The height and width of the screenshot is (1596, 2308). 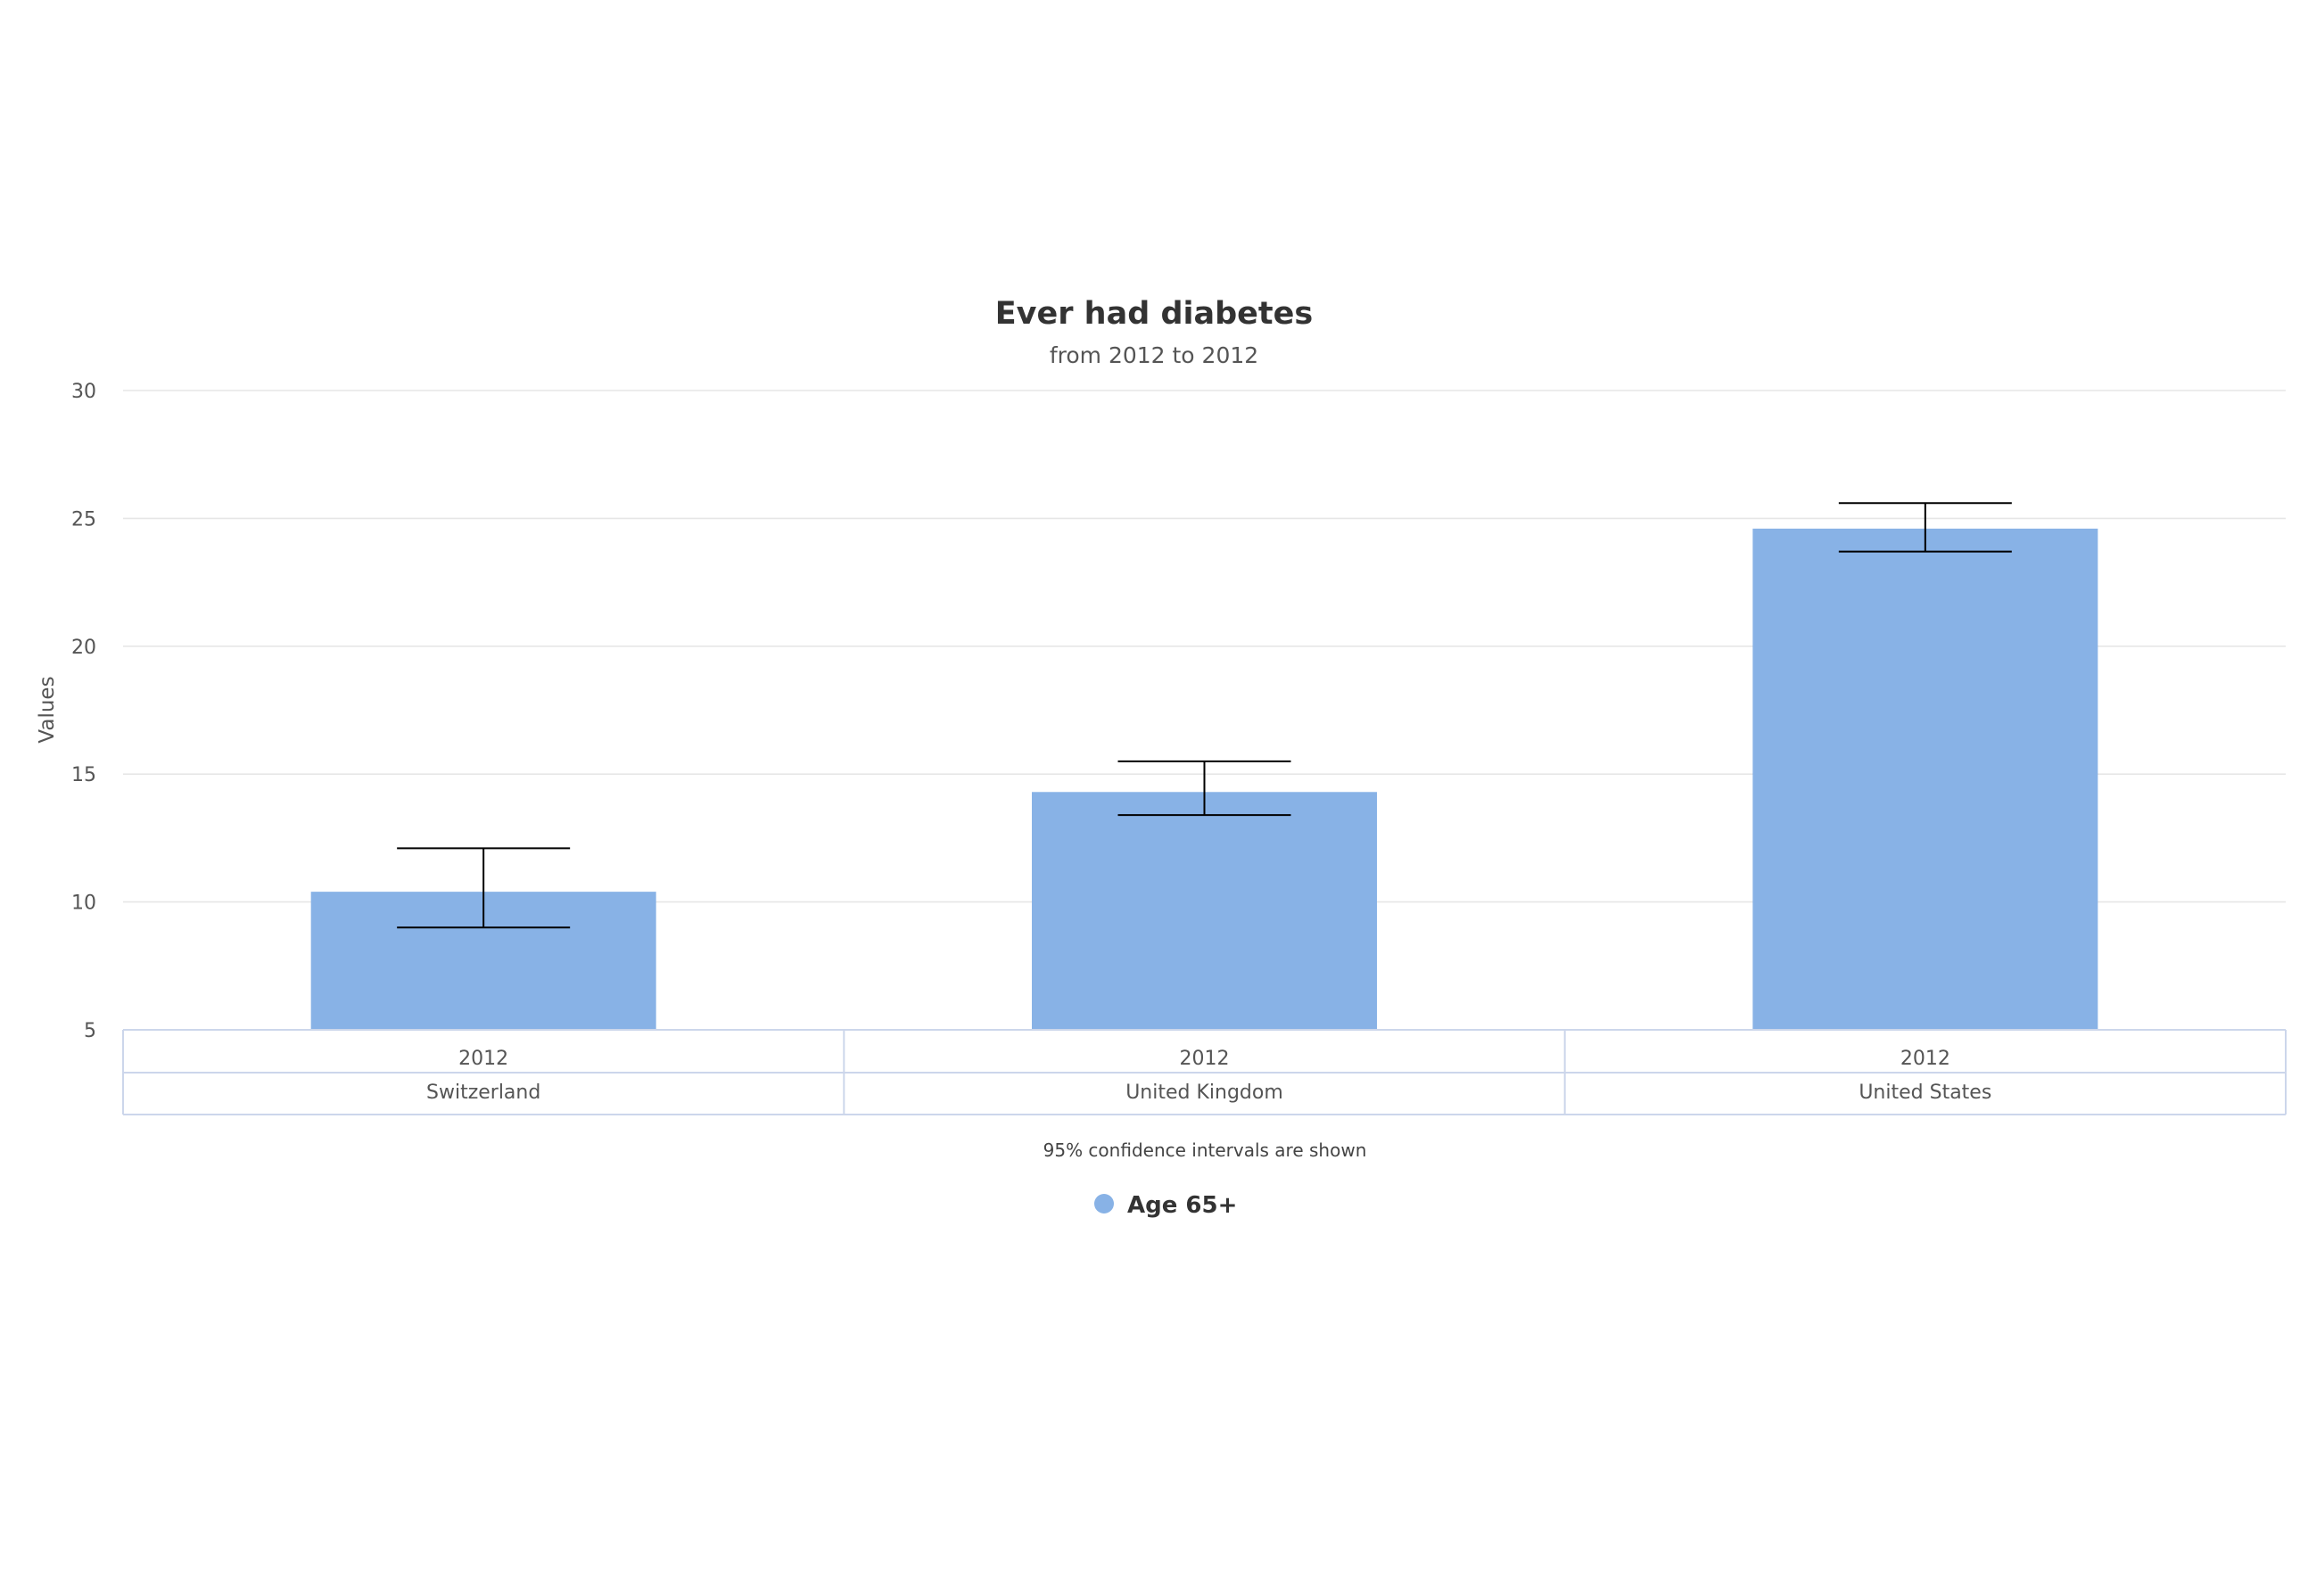 I want to click on y-tick-label: 10, so click(x=83, y=904).